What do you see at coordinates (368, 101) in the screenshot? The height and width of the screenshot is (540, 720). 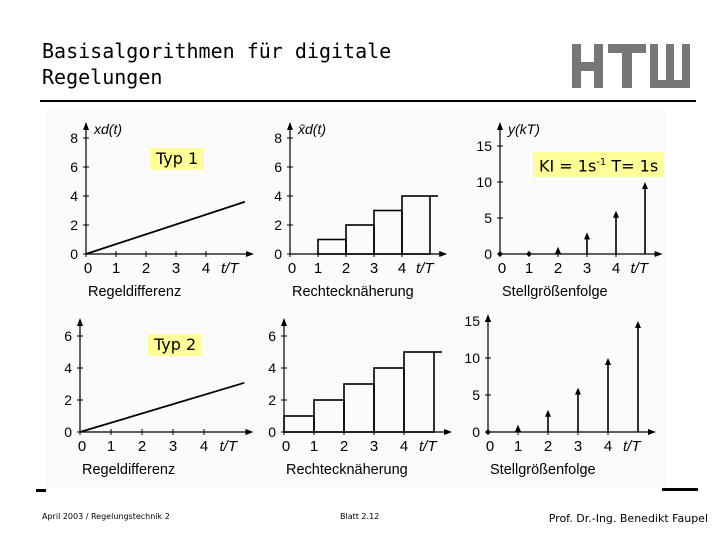 I see `header-divider` at bounding box center [368, 101].